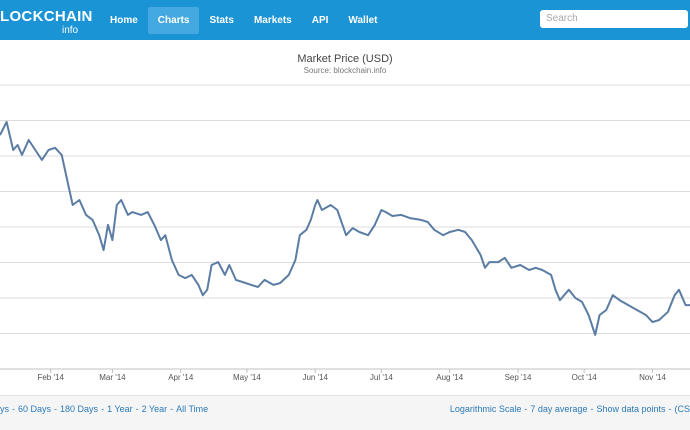  I want to click on x-tick-label: May '14, so click(247, 377).